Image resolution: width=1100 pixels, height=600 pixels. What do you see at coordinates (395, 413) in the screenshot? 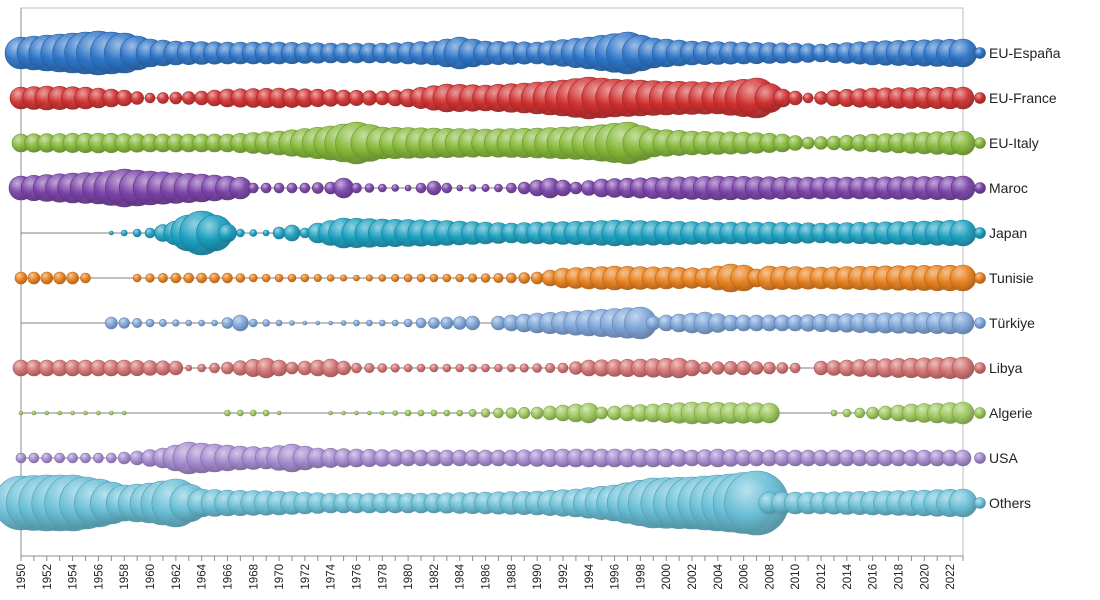
I see `bubble-algerie-1979` at bounding box center [395, 413].